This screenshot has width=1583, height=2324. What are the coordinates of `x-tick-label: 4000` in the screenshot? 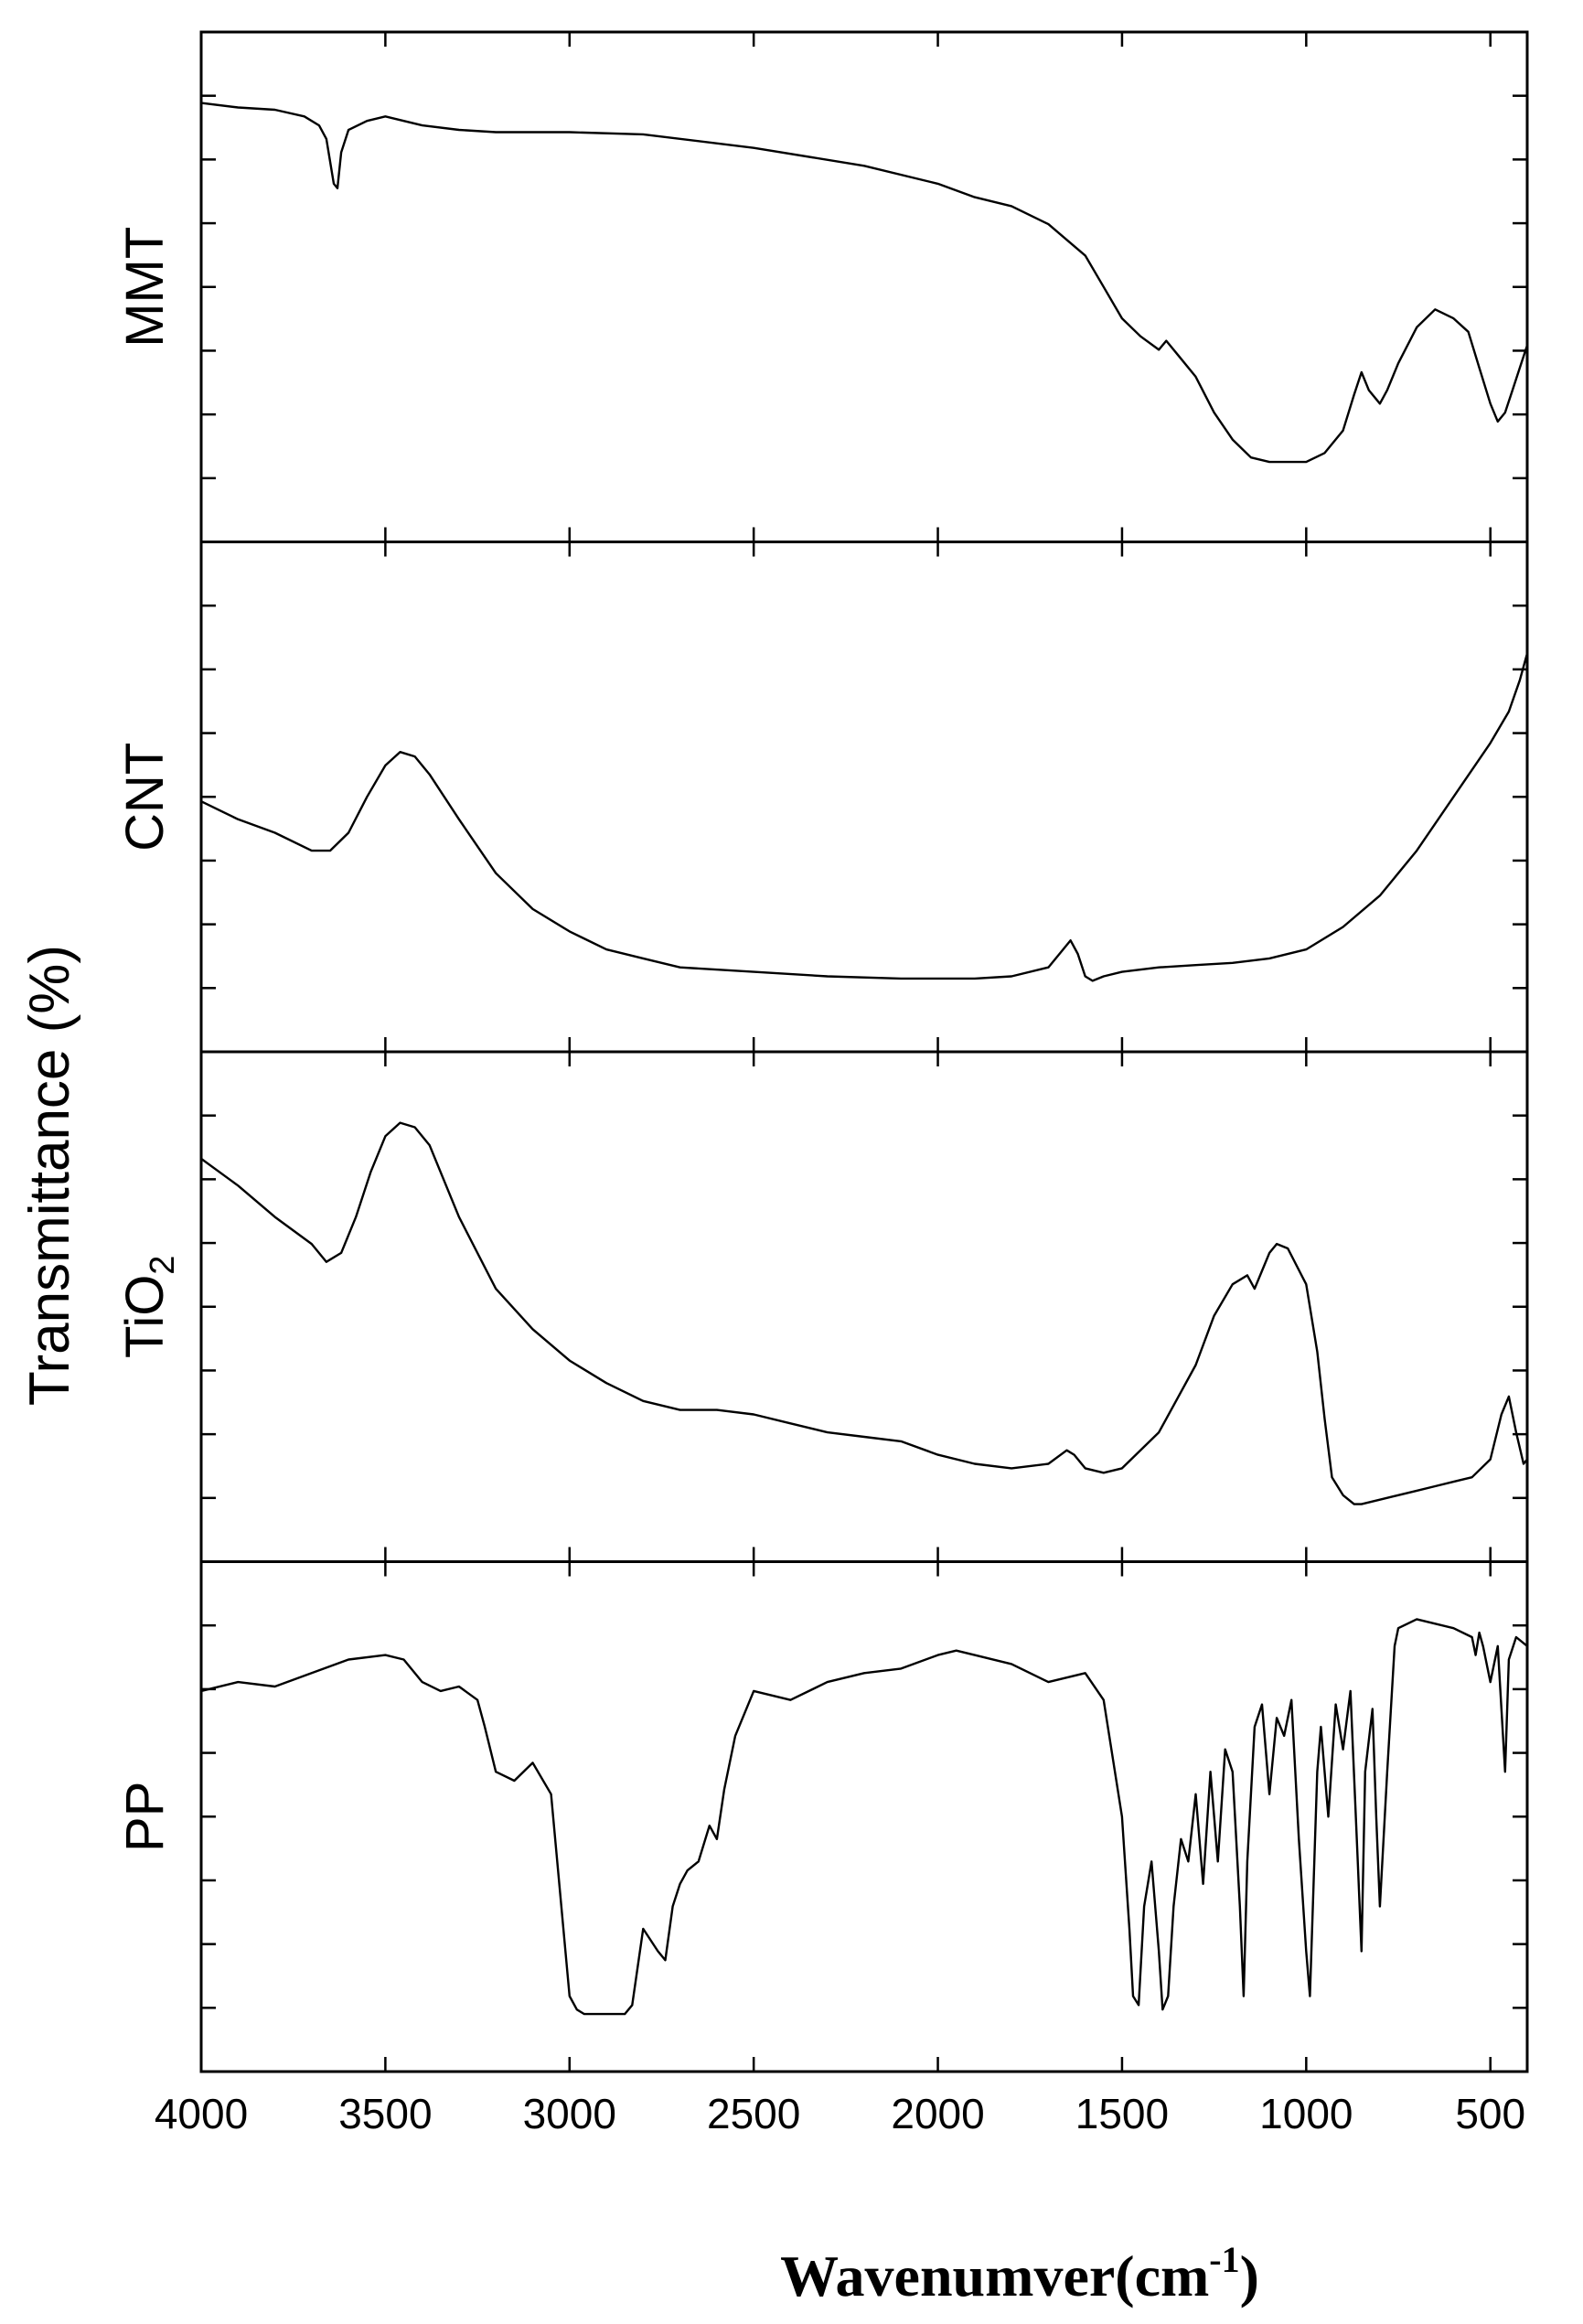 It's located at (201, 2114).